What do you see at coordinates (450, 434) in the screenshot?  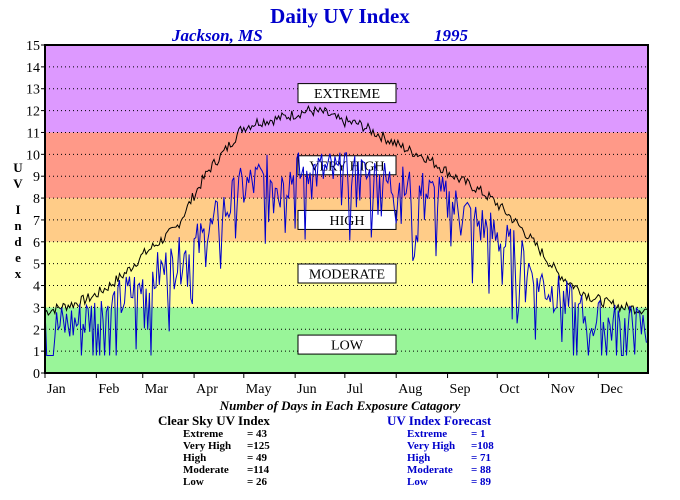 I see `stats-row: Extreme = 1` at bounding box center [450, 434].